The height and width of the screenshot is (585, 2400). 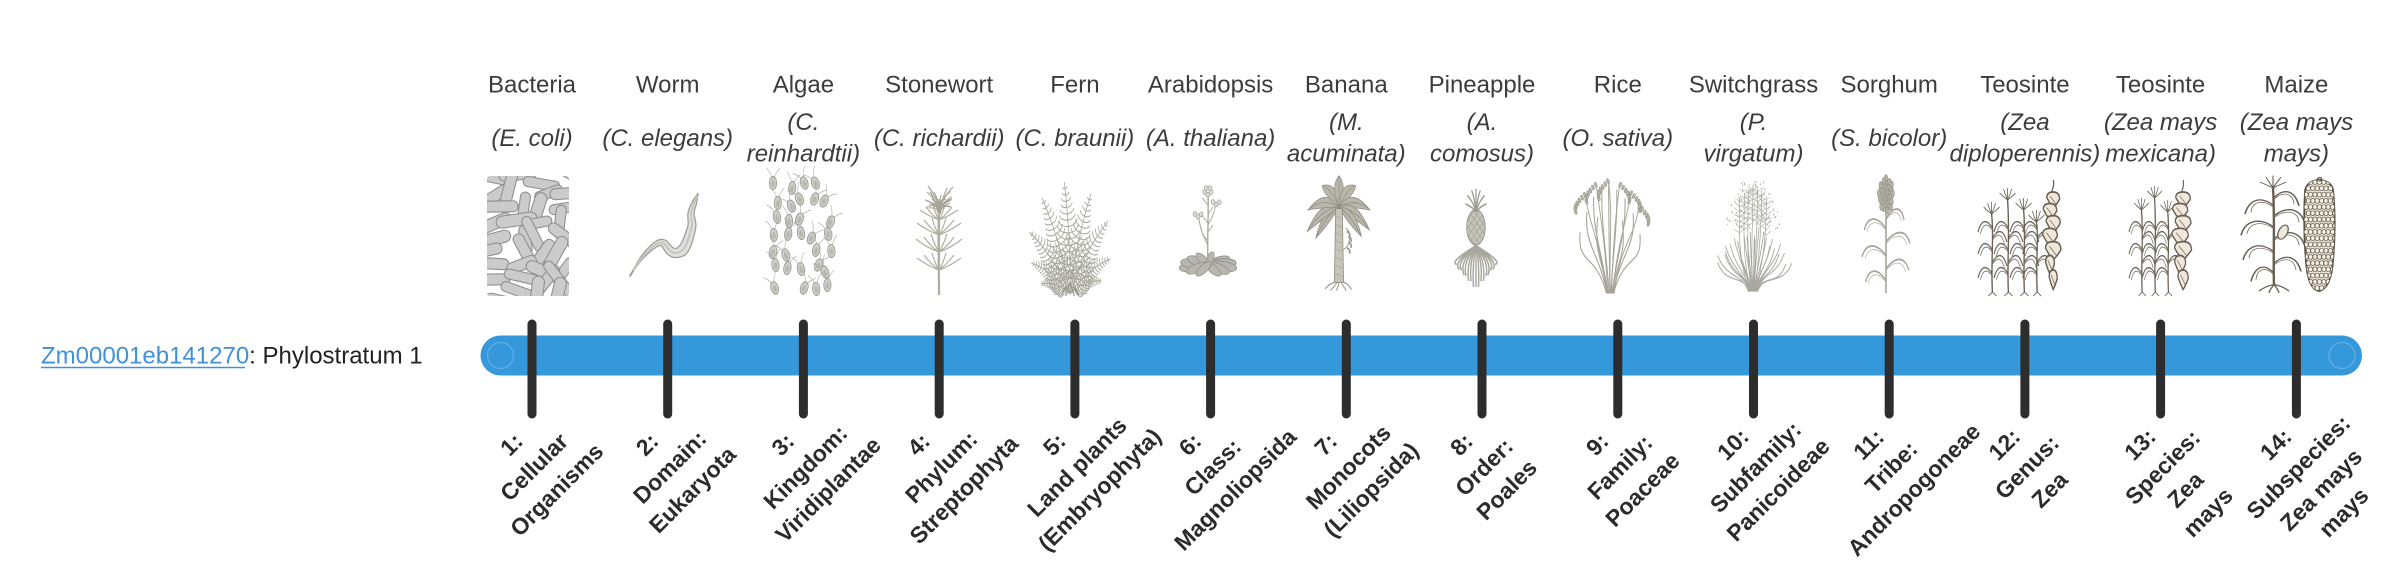 I want to click on svg-text: (M., so click(x=1346, y=122).